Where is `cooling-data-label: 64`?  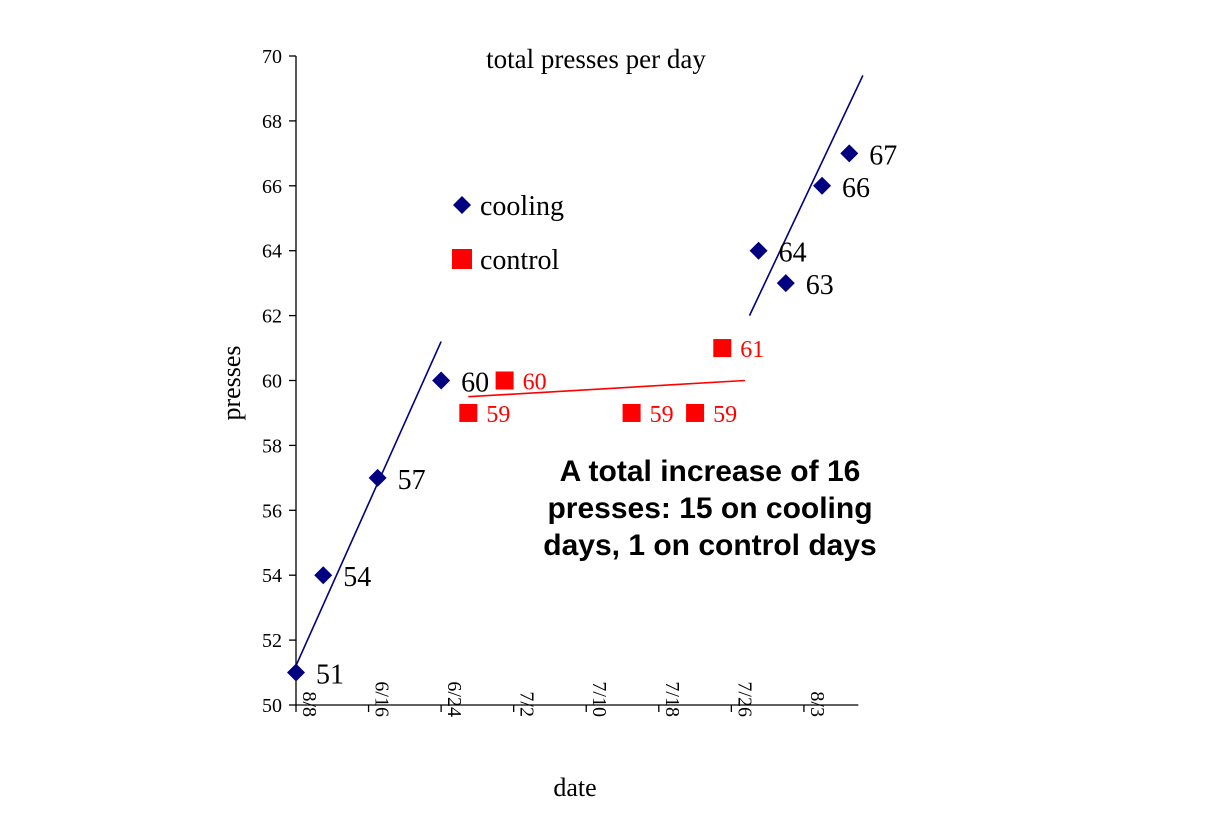 cooling-data-label: 64 is located at coordinates (793, 253).